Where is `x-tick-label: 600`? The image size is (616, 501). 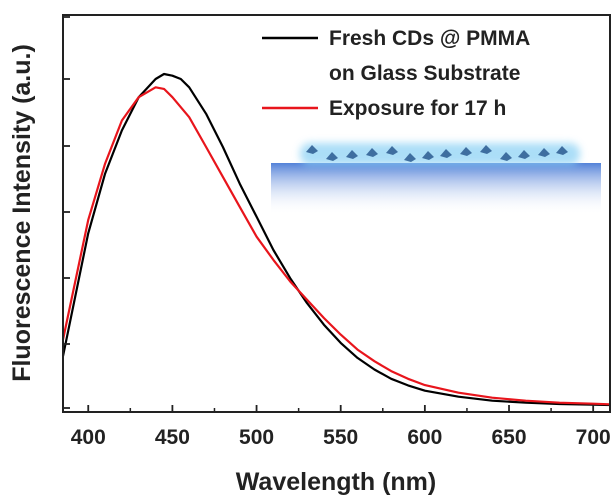
x-tick-label: 600 is located at coordinates (424, 437).